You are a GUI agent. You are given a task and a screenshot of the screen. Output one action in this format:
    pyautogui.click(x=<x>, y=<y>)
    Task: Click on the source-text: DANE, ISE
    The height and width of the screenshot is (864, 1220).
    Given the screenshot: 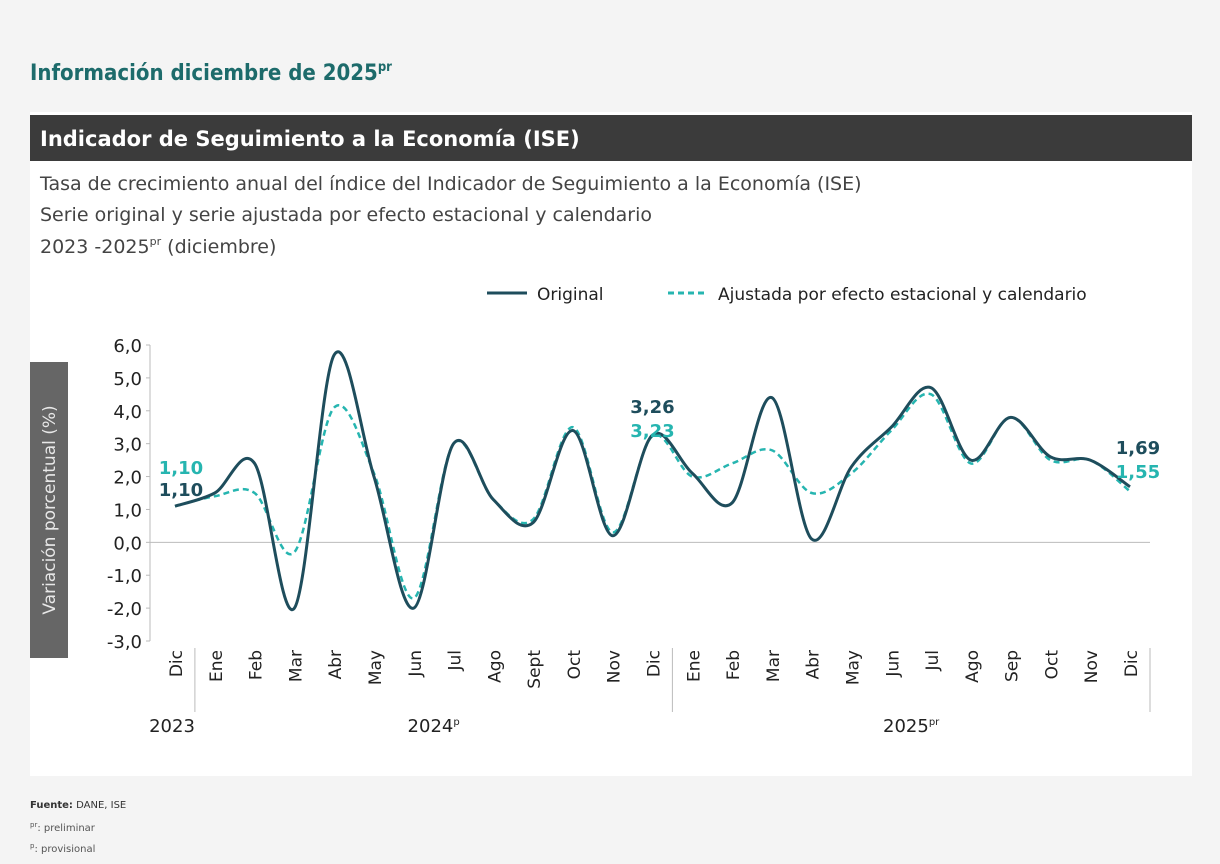 What is the action you would take?
    pyautogui.click(x=99, y=805)
    